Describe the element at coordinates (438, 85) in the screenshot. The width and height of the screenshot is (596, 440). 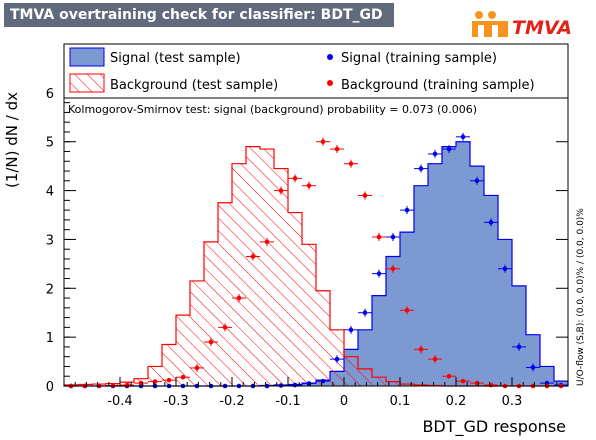
I see `legend-label-background-train: Background (training sample)` at that location.